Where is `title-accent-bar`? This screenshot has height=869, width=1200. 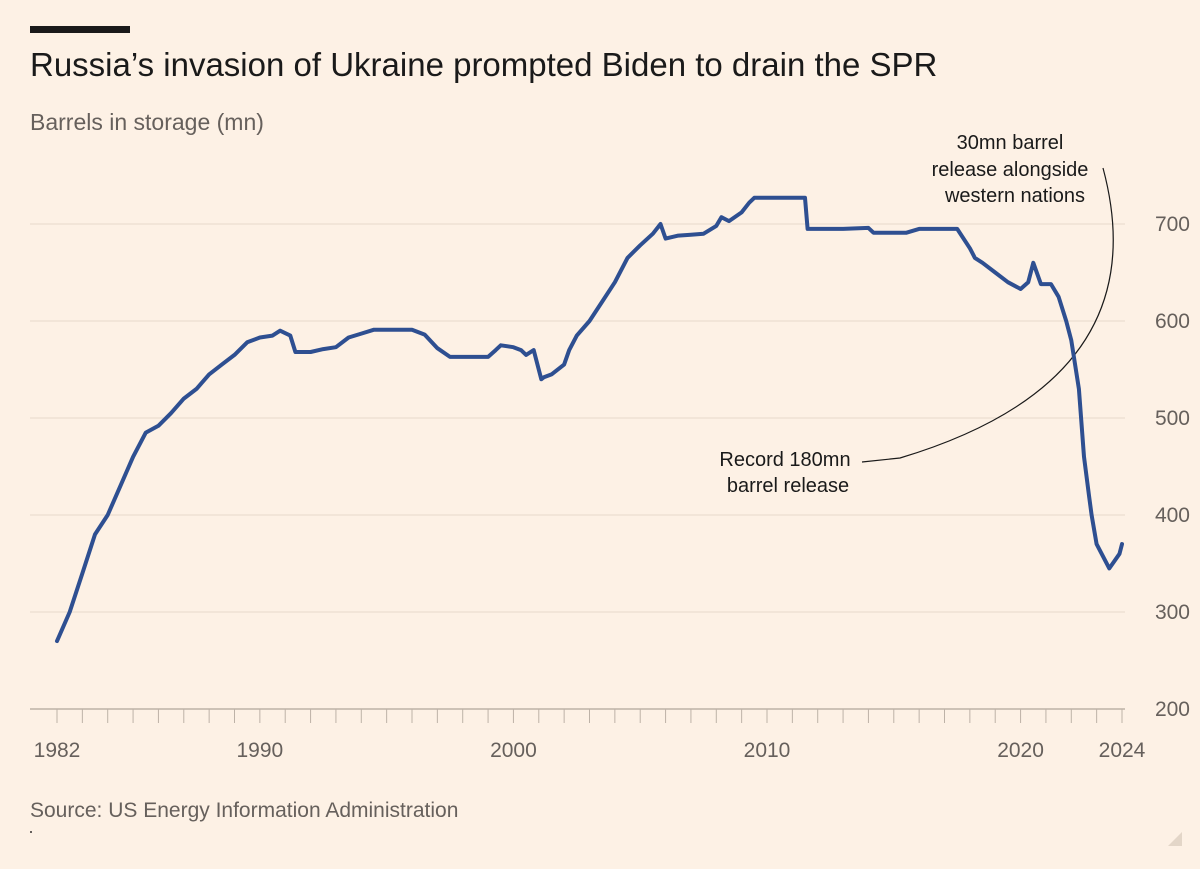 title-accent-bar is located at coordinates (80, 29).